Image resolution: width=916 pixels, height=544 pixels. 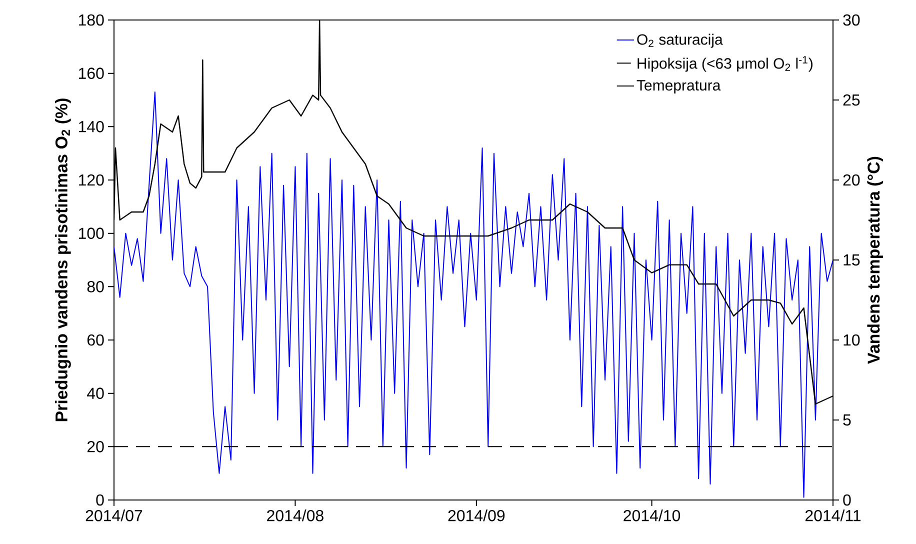 I want to click on y-tick-label: 0, so click(x=100, y=500).